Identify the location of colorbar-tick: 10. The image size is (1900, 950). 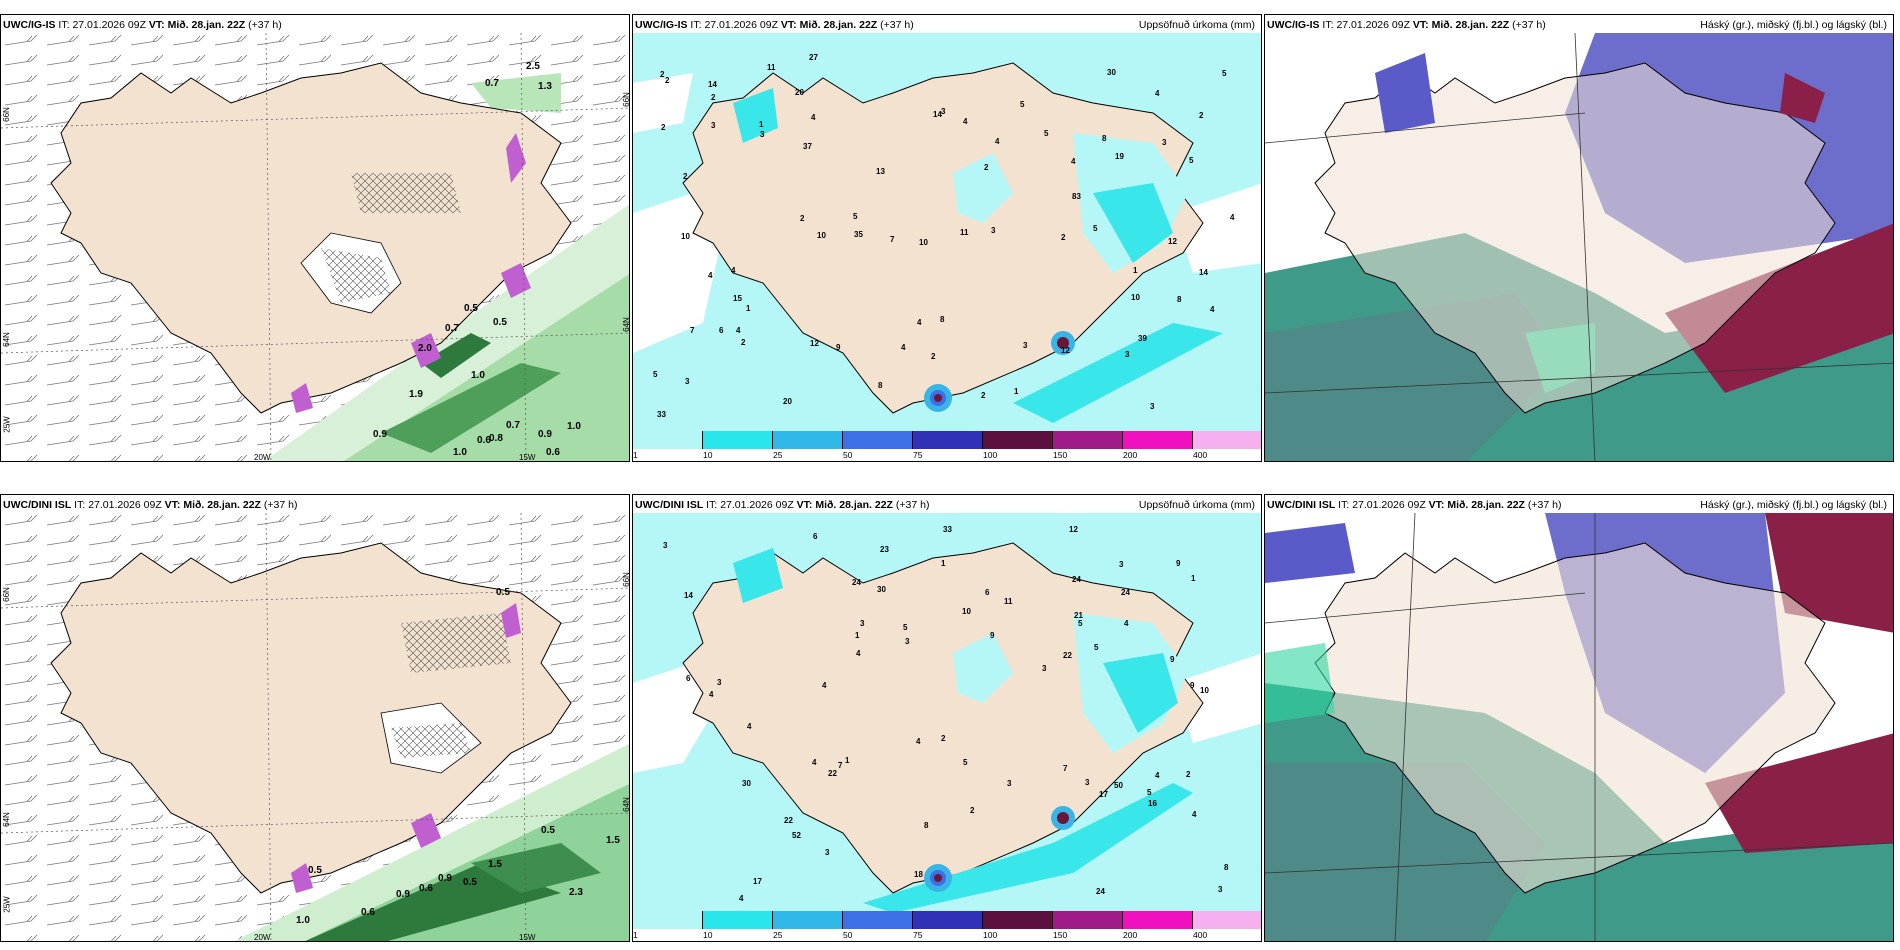
(708, 935).